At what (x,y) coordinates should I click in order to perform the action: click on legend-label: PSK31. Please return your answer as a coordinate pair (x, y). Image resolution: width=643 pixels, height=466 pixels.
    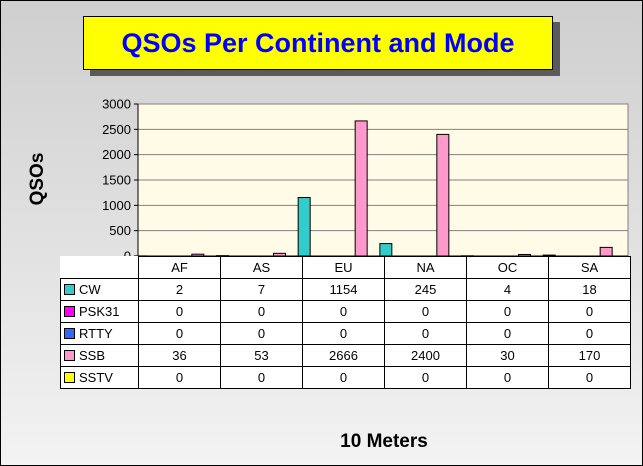
    Looking at the image, I should click on (99, 311).